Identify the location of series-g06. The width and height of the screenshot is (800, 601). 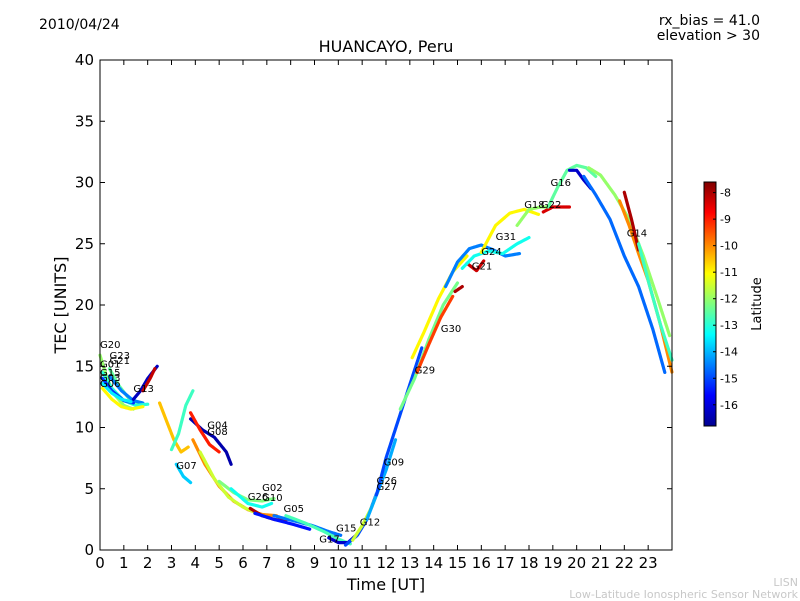
(122, 398).